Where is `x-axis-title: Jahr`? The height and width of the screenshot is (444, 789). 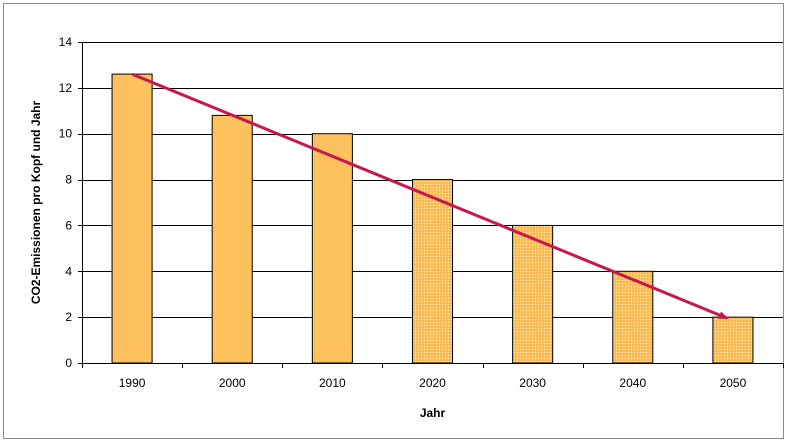
x-axis-title: Jahr is located at coordinates (433, 413).